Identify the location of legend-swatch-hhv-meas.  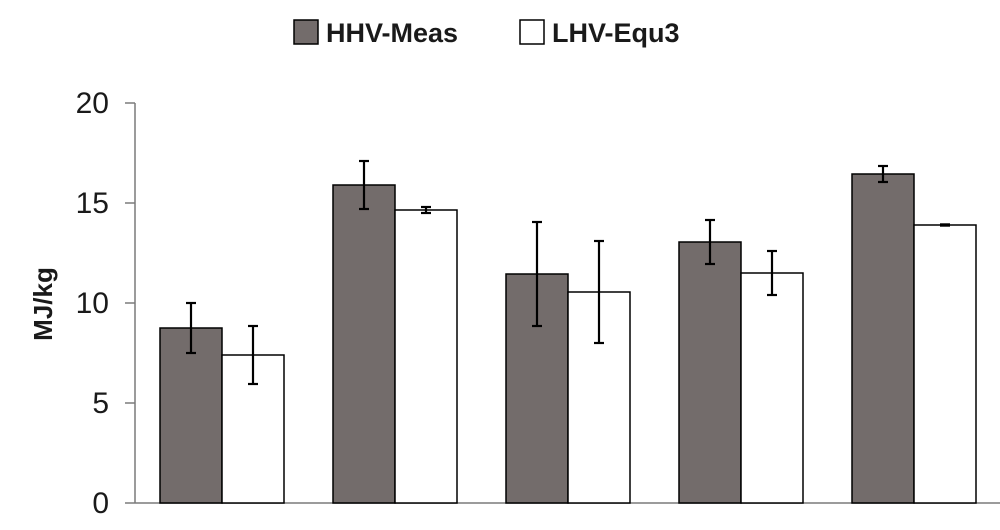
(306, 32).